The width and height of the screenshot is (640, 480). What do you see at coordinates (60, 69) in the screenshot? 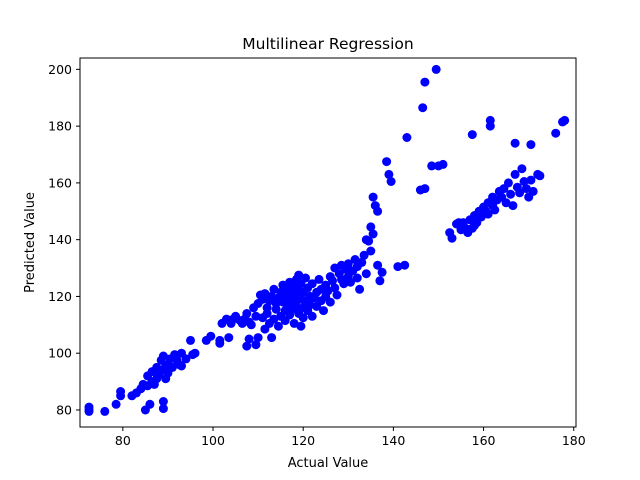
I see `y-tick-label: 200` at bounding box center [60, 69].